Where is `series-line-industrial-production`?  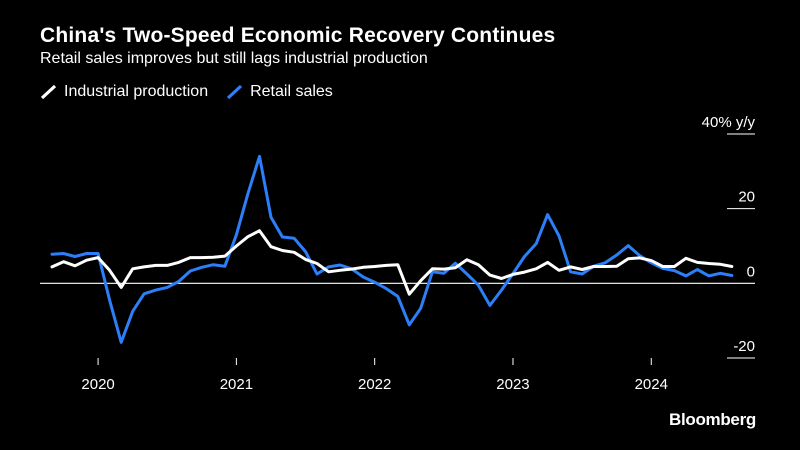
series-line-industrial-production is located at coordinates (392, 262).